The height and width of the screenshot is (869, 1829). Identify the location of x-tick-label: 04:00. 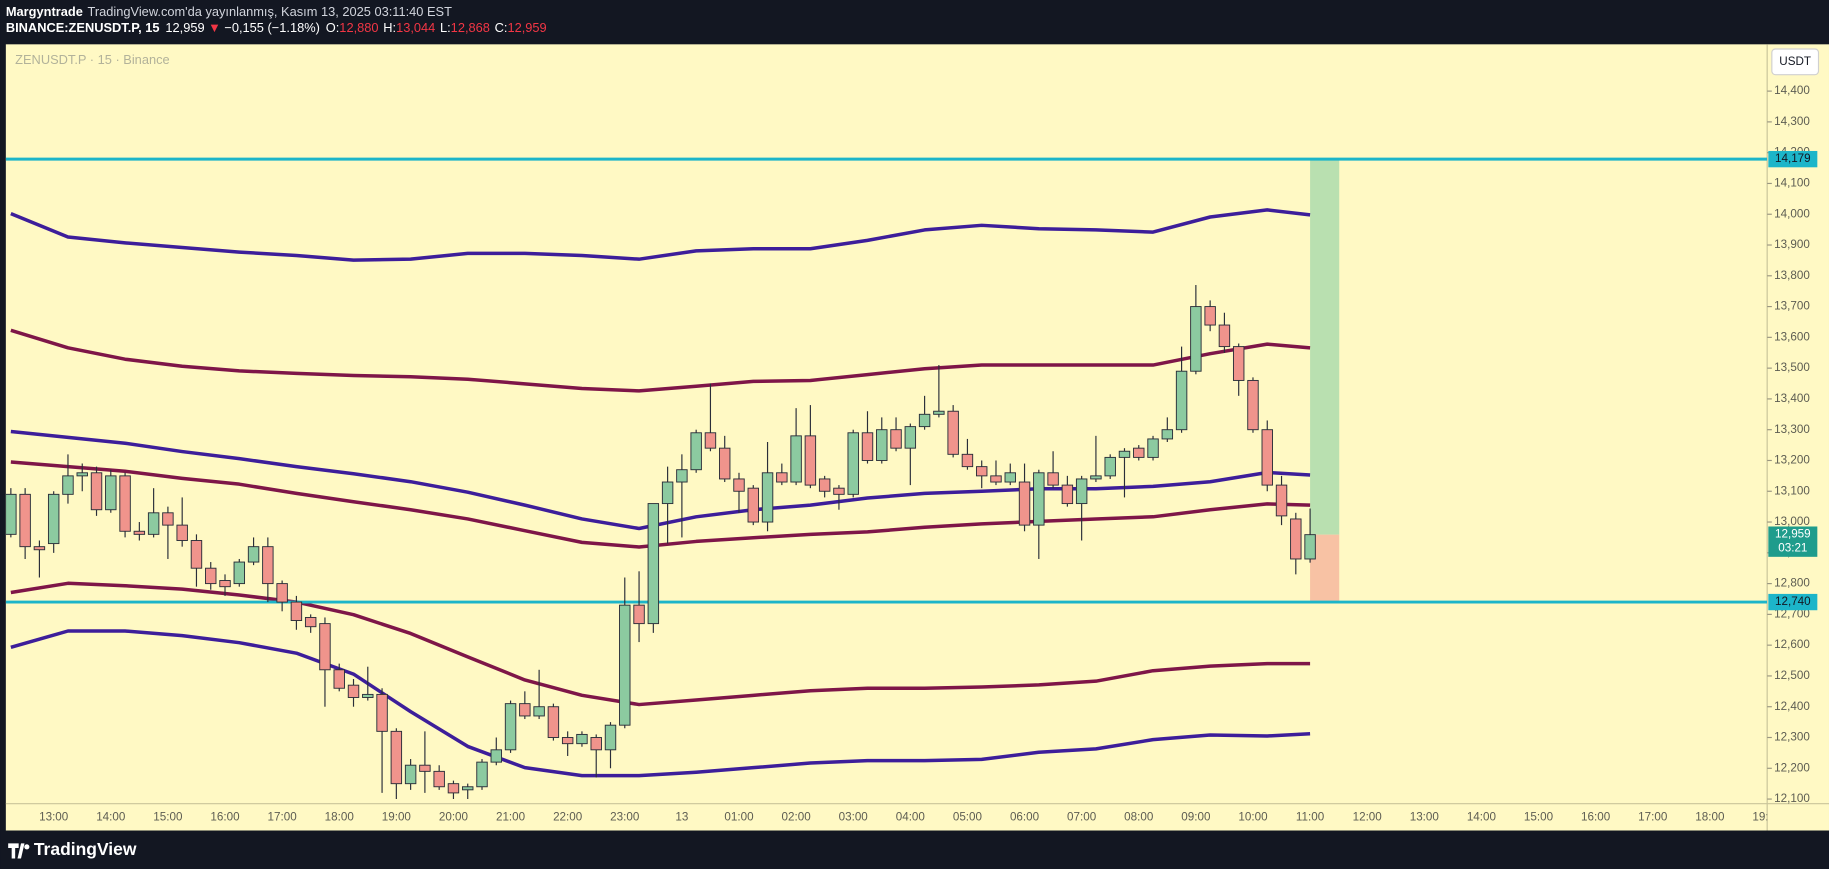
(911, 817).